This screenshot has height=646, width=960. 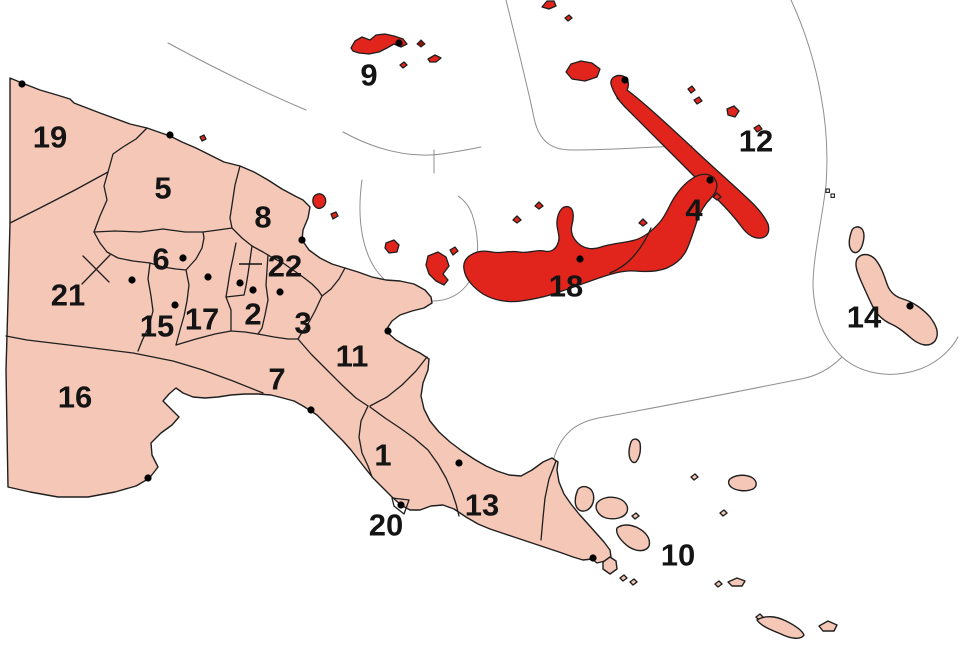 I want to click on border-16-north, so click(x=134, y=364).